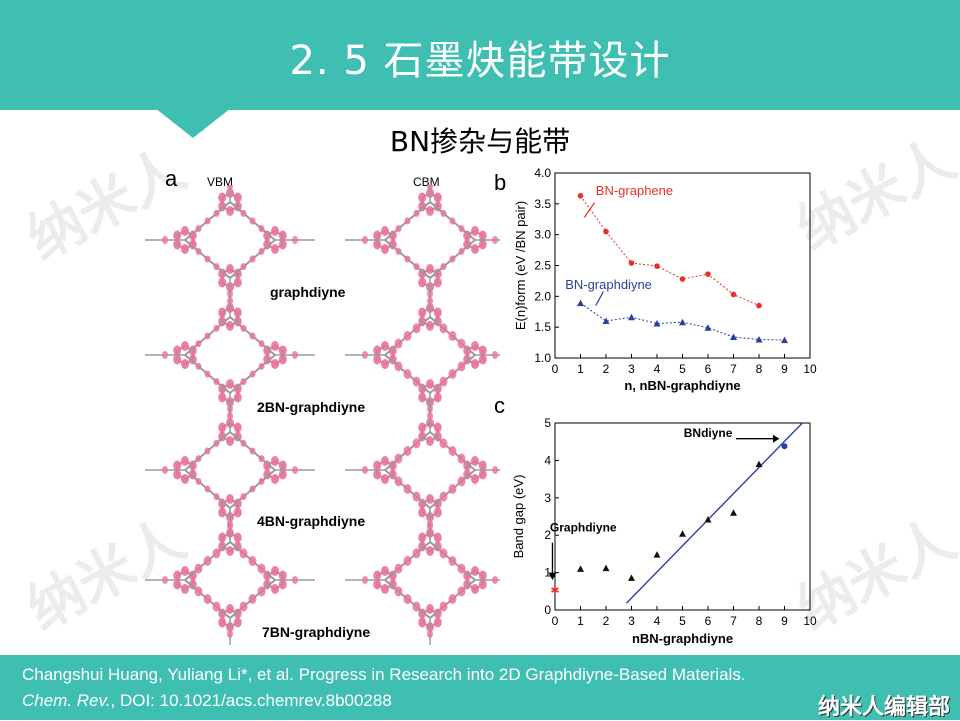 This screenshot has width=960, height=721. Describe the element at coordinates (714, 513) in the screenshot. I see `fit-line` at that location.